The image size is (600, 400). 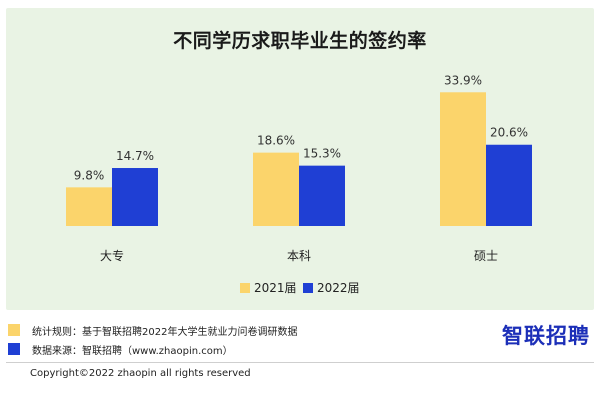 What do you see at coordinates (338, 288) in the screenshot?
I see `legend-label-2022: 2022届` at bounding box center [338, 288].